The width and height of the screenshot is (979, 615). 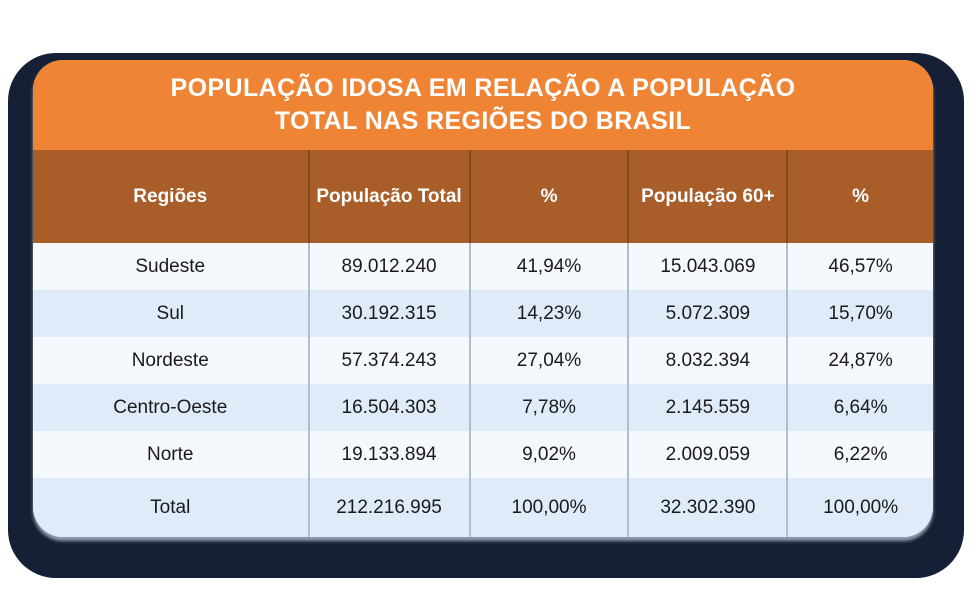 I want to click on cell-pop-total: 57.374.243, so click(x=388, y=360).